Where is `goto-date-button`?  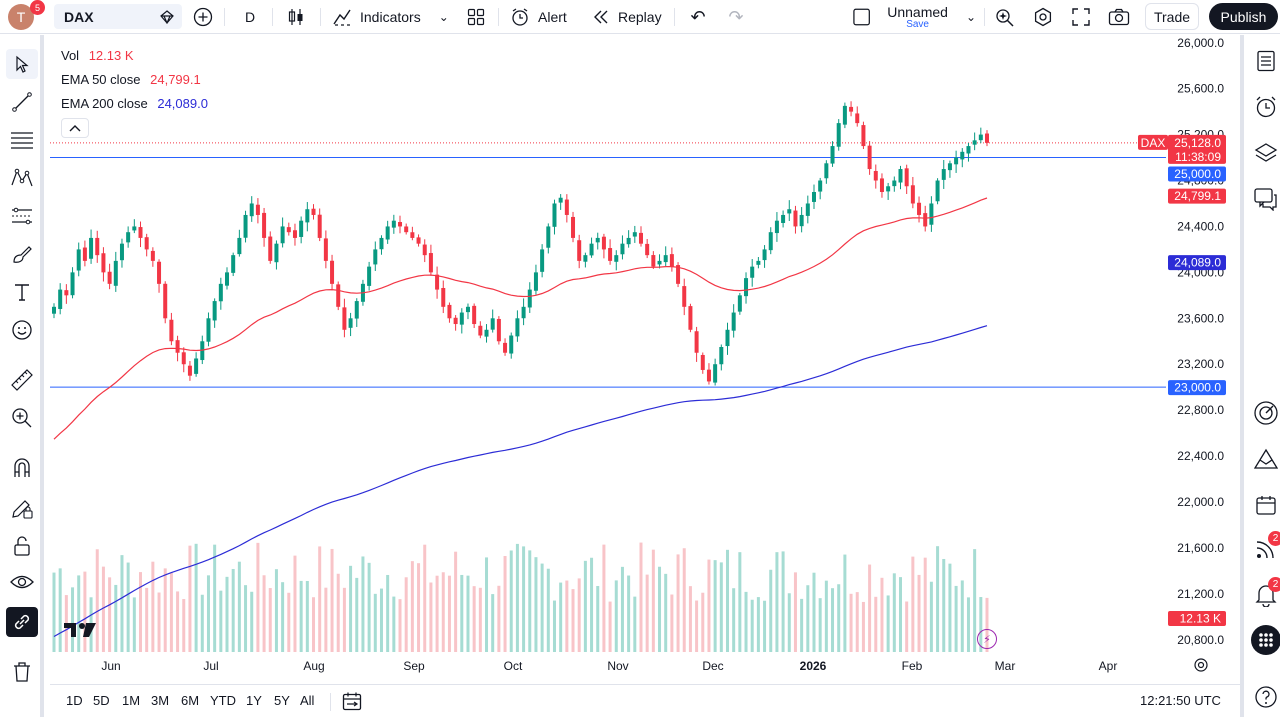
goto-date-button is located at coordinates (352, 703).